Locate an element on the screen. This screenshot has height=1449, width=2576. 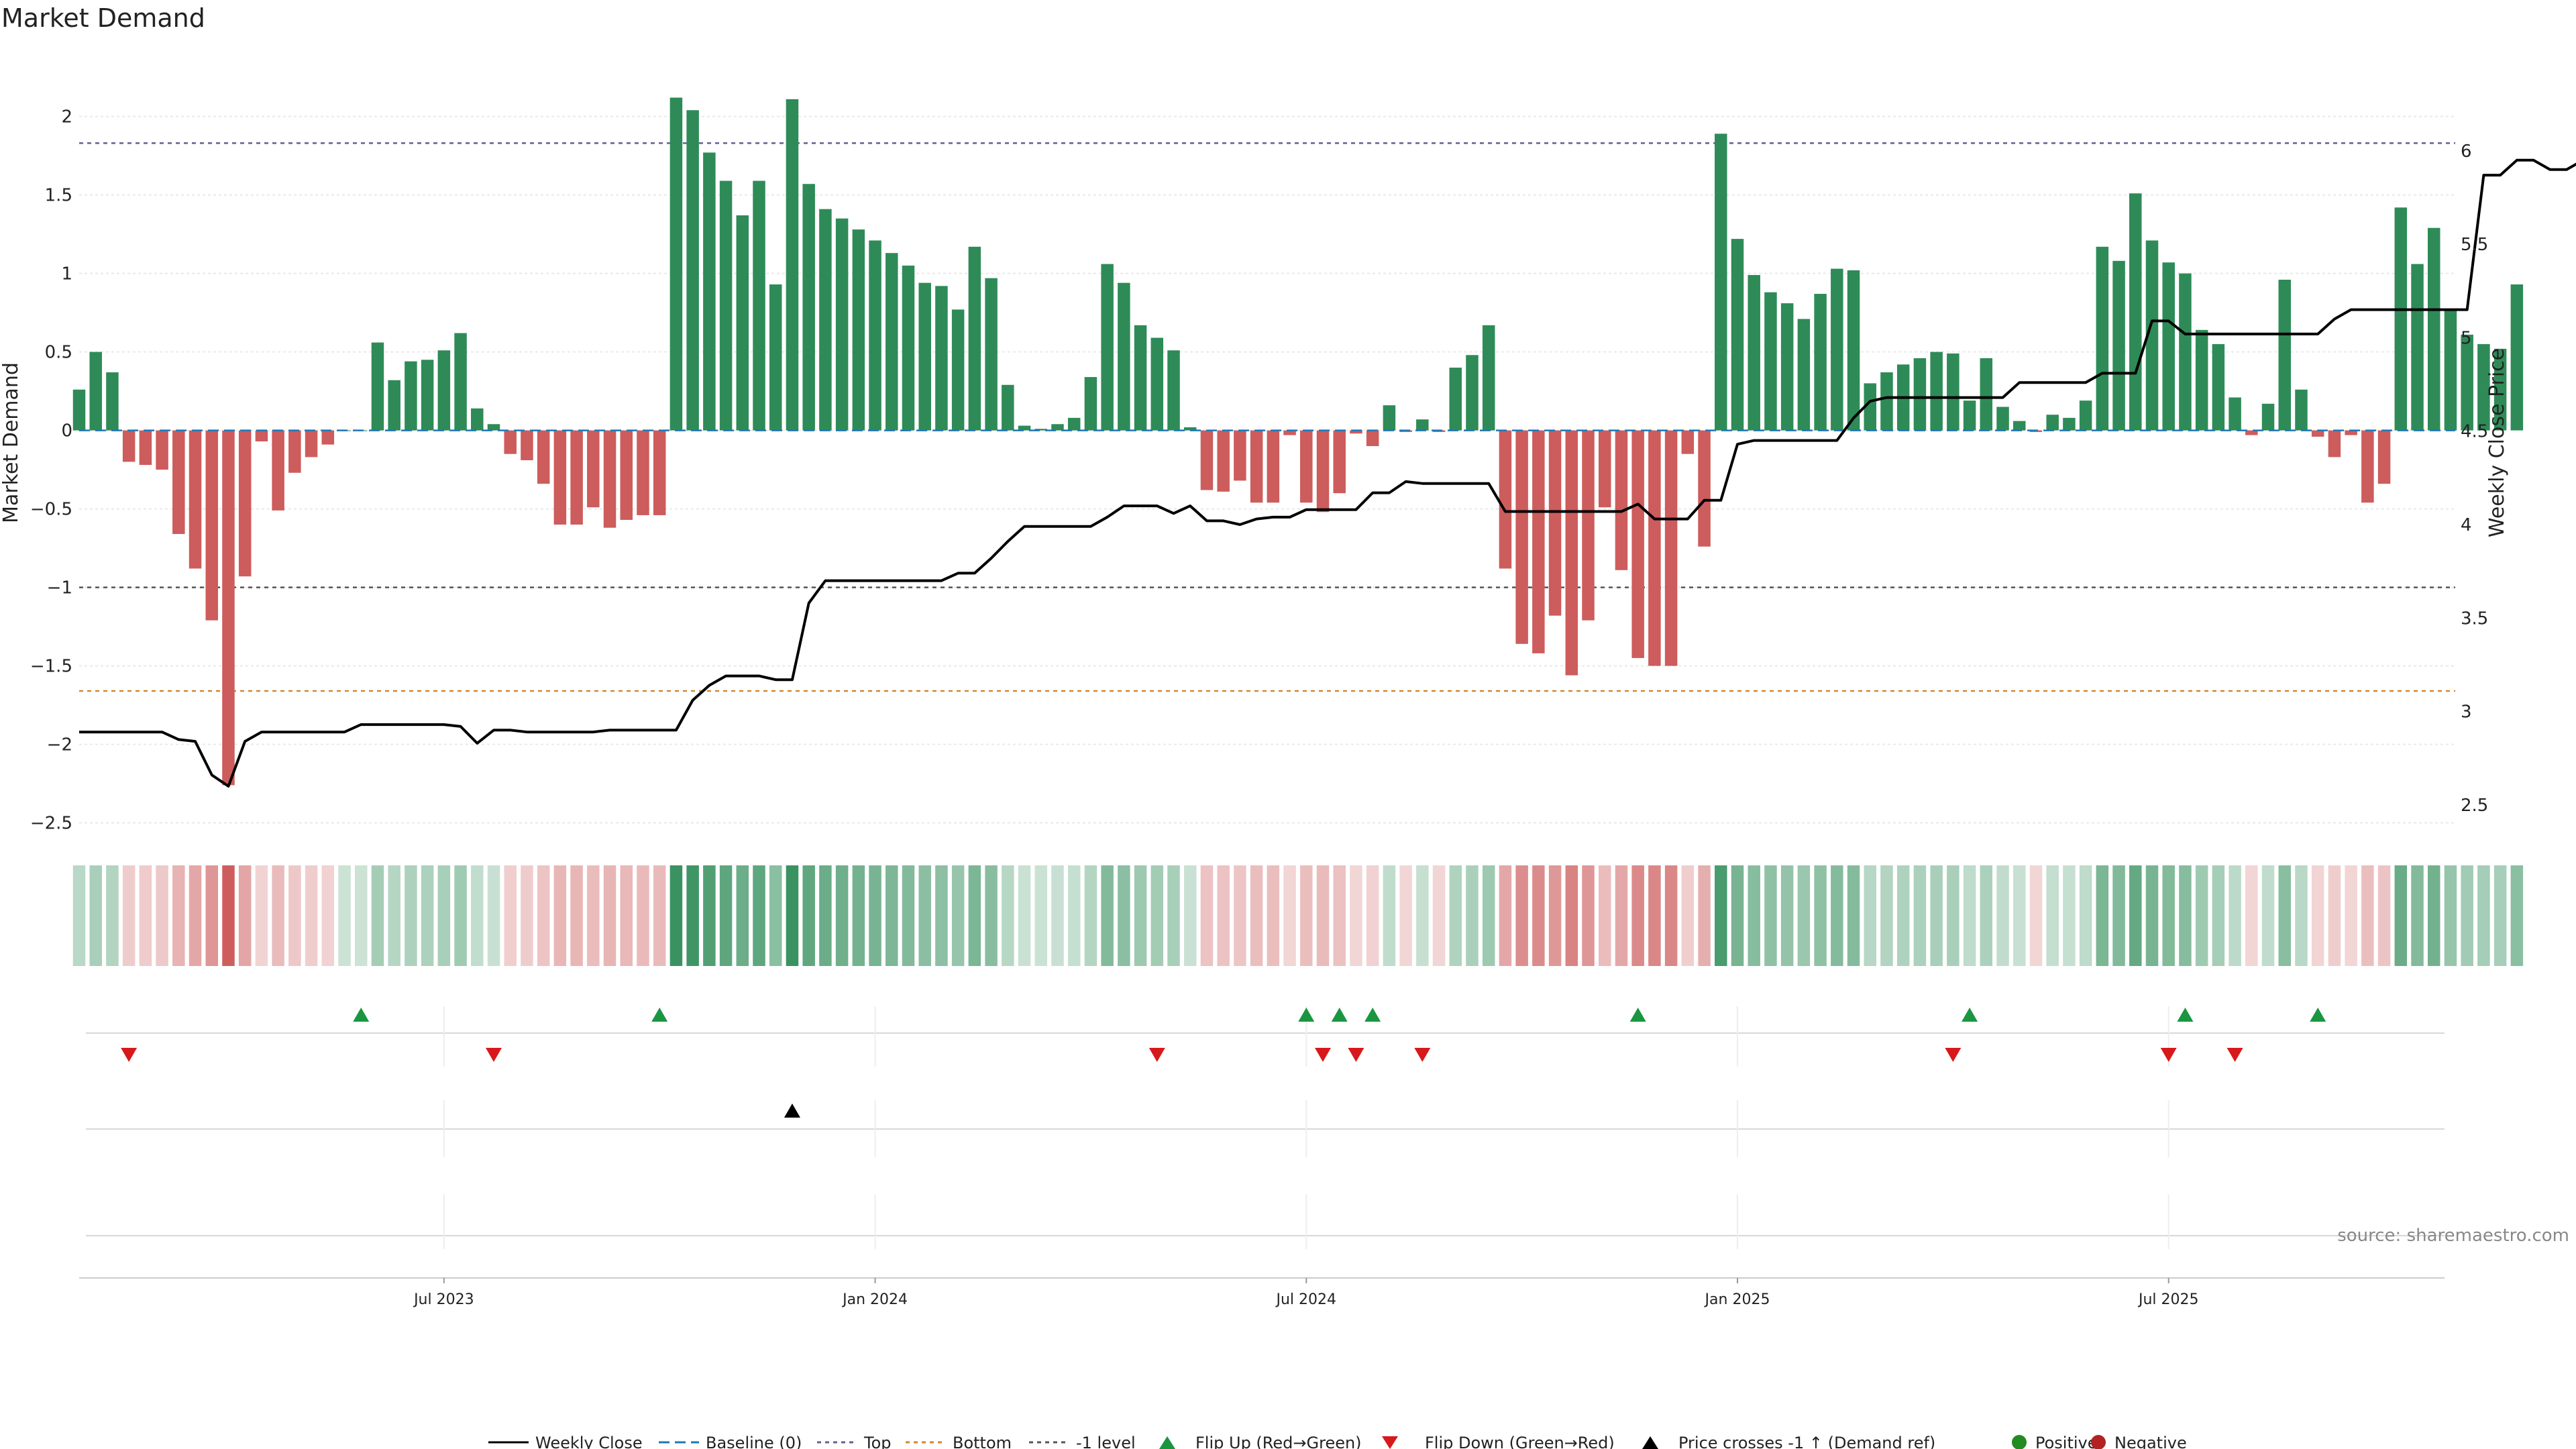
y2-axis-title: Weekly Close Price is located at coordinates (2497, 442).